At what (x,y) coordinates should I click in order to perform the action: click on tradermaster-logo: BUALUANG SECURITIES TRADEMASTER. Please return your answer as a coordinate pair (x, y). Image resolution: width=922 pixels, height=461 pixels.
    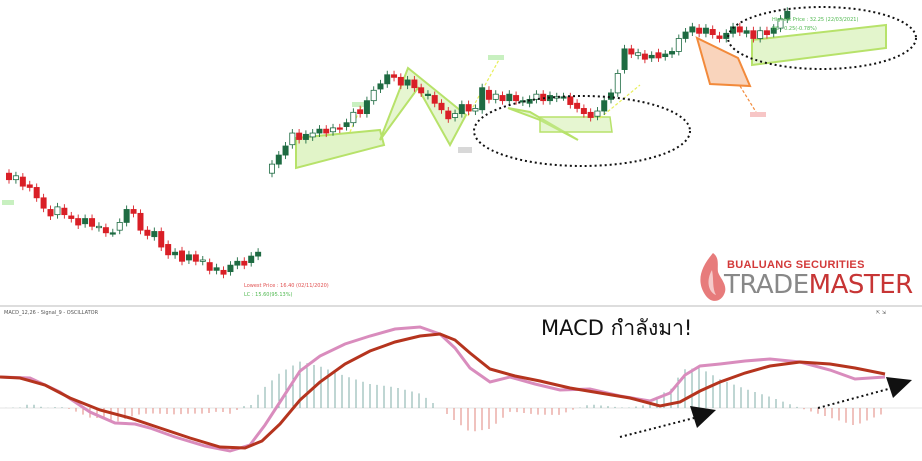
    Looking at the image, I should click on (807, 277).